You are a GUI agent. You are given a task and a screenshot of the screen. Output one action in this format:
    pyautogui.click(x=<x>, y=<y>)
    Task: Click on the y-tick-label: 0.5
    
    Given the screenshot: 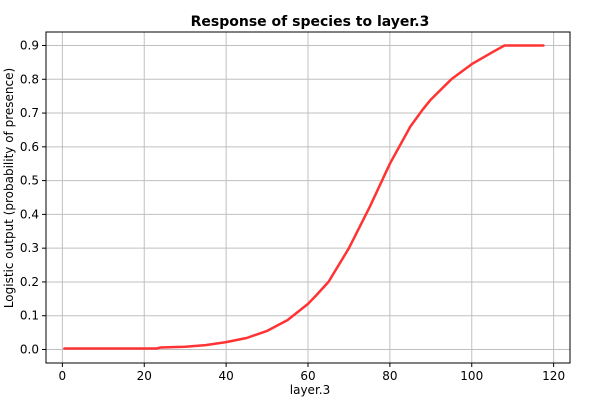 What is the action you would take?
    pyautogui.click(x=29, y=181)
    